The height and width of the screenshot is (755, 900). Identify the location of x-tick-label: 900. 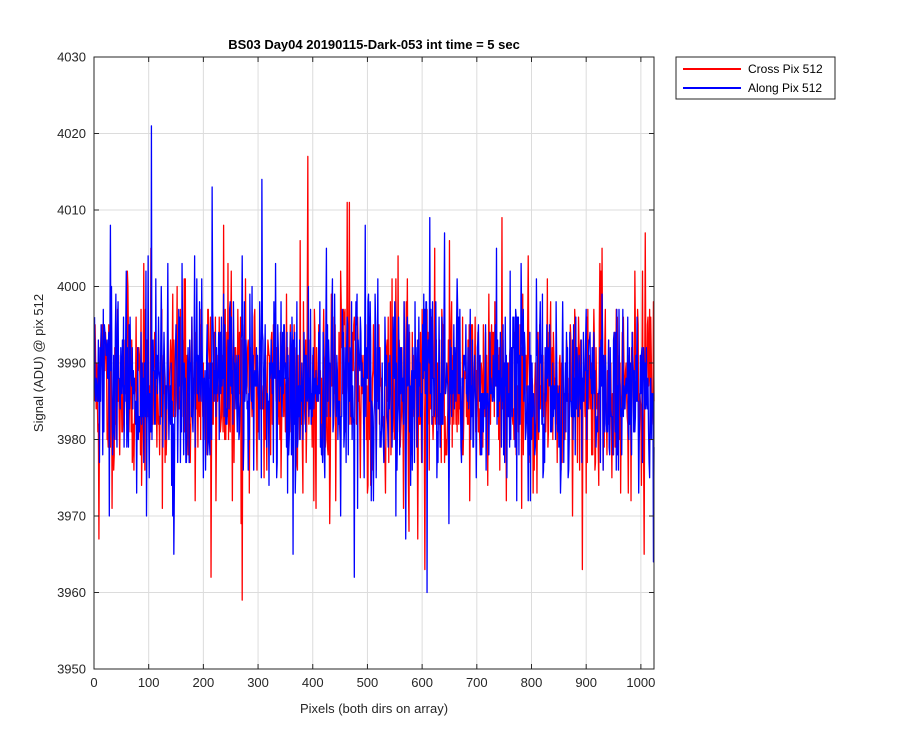
(586, 682).